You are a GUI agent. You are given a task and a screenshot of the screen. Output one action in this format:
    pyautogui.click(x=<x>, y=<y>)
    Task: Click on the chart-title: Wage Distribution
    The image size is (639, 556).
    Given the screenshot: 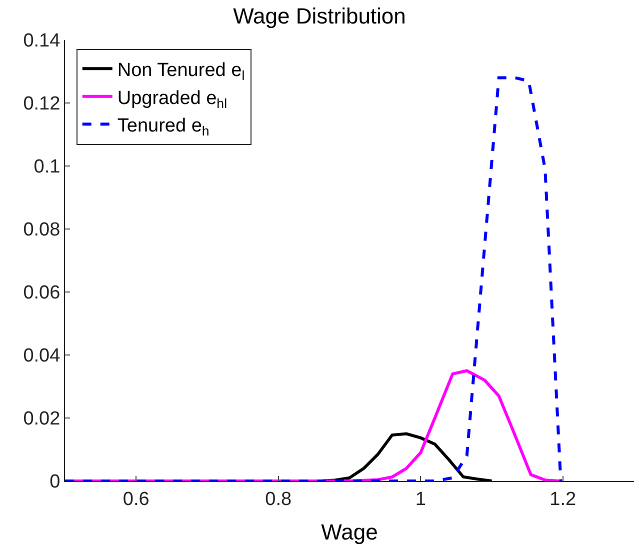 What is the action you would take?
    pyautogui.click(x=319, y=16)
    